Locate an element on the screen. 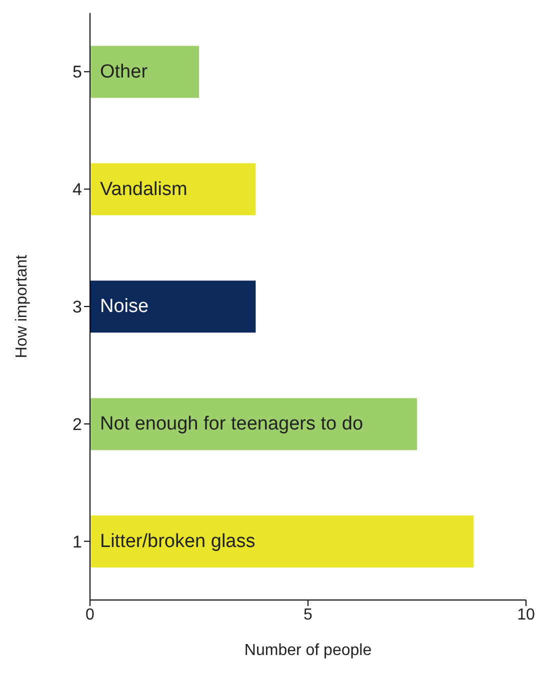 This screenshot has height=679, width=550. y-tick-label: 5 is located at coordinates (77, 72).